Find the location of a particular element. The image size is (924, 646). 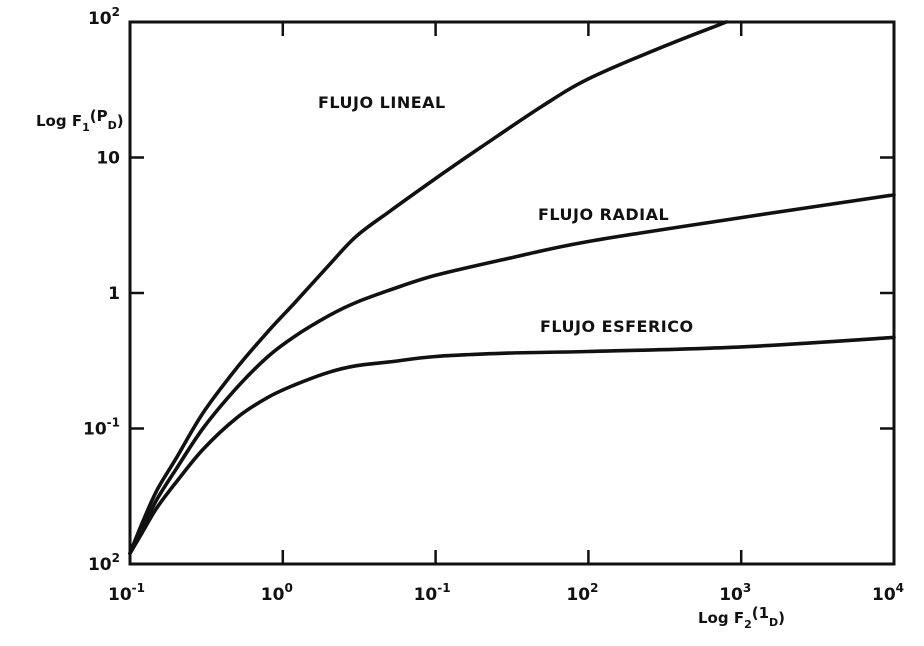

x-tick-label: 10² is located at coordinates (582, 593).